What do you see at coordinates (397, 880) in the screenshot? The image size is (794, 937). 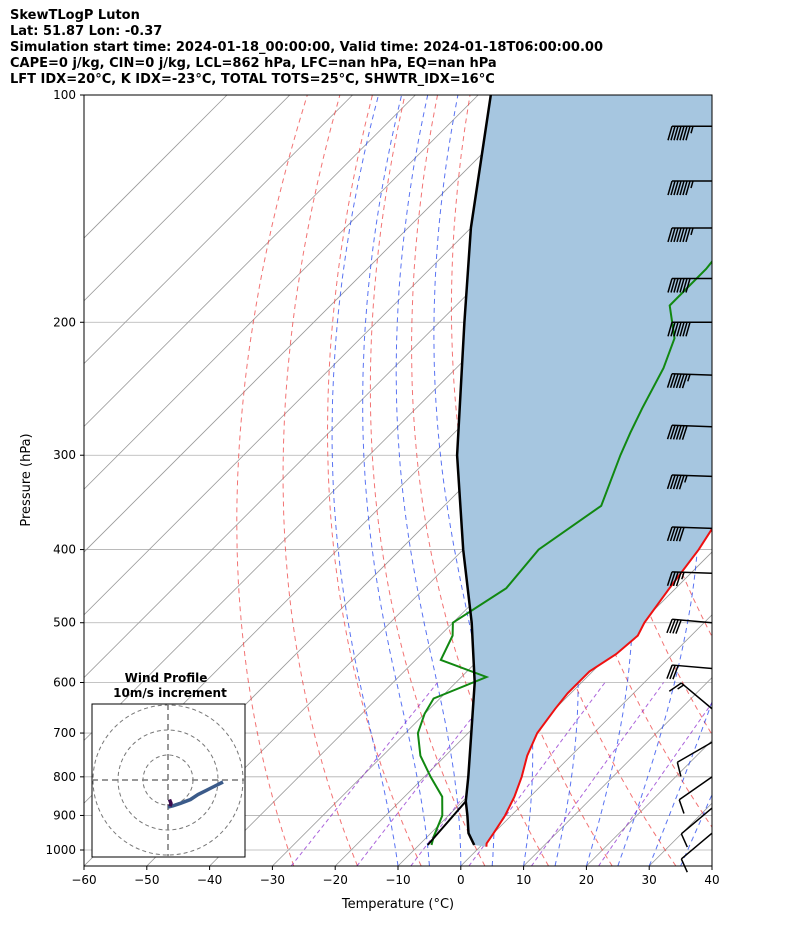 I see `x-tick-label: −10` at bounding box center [397, 880].